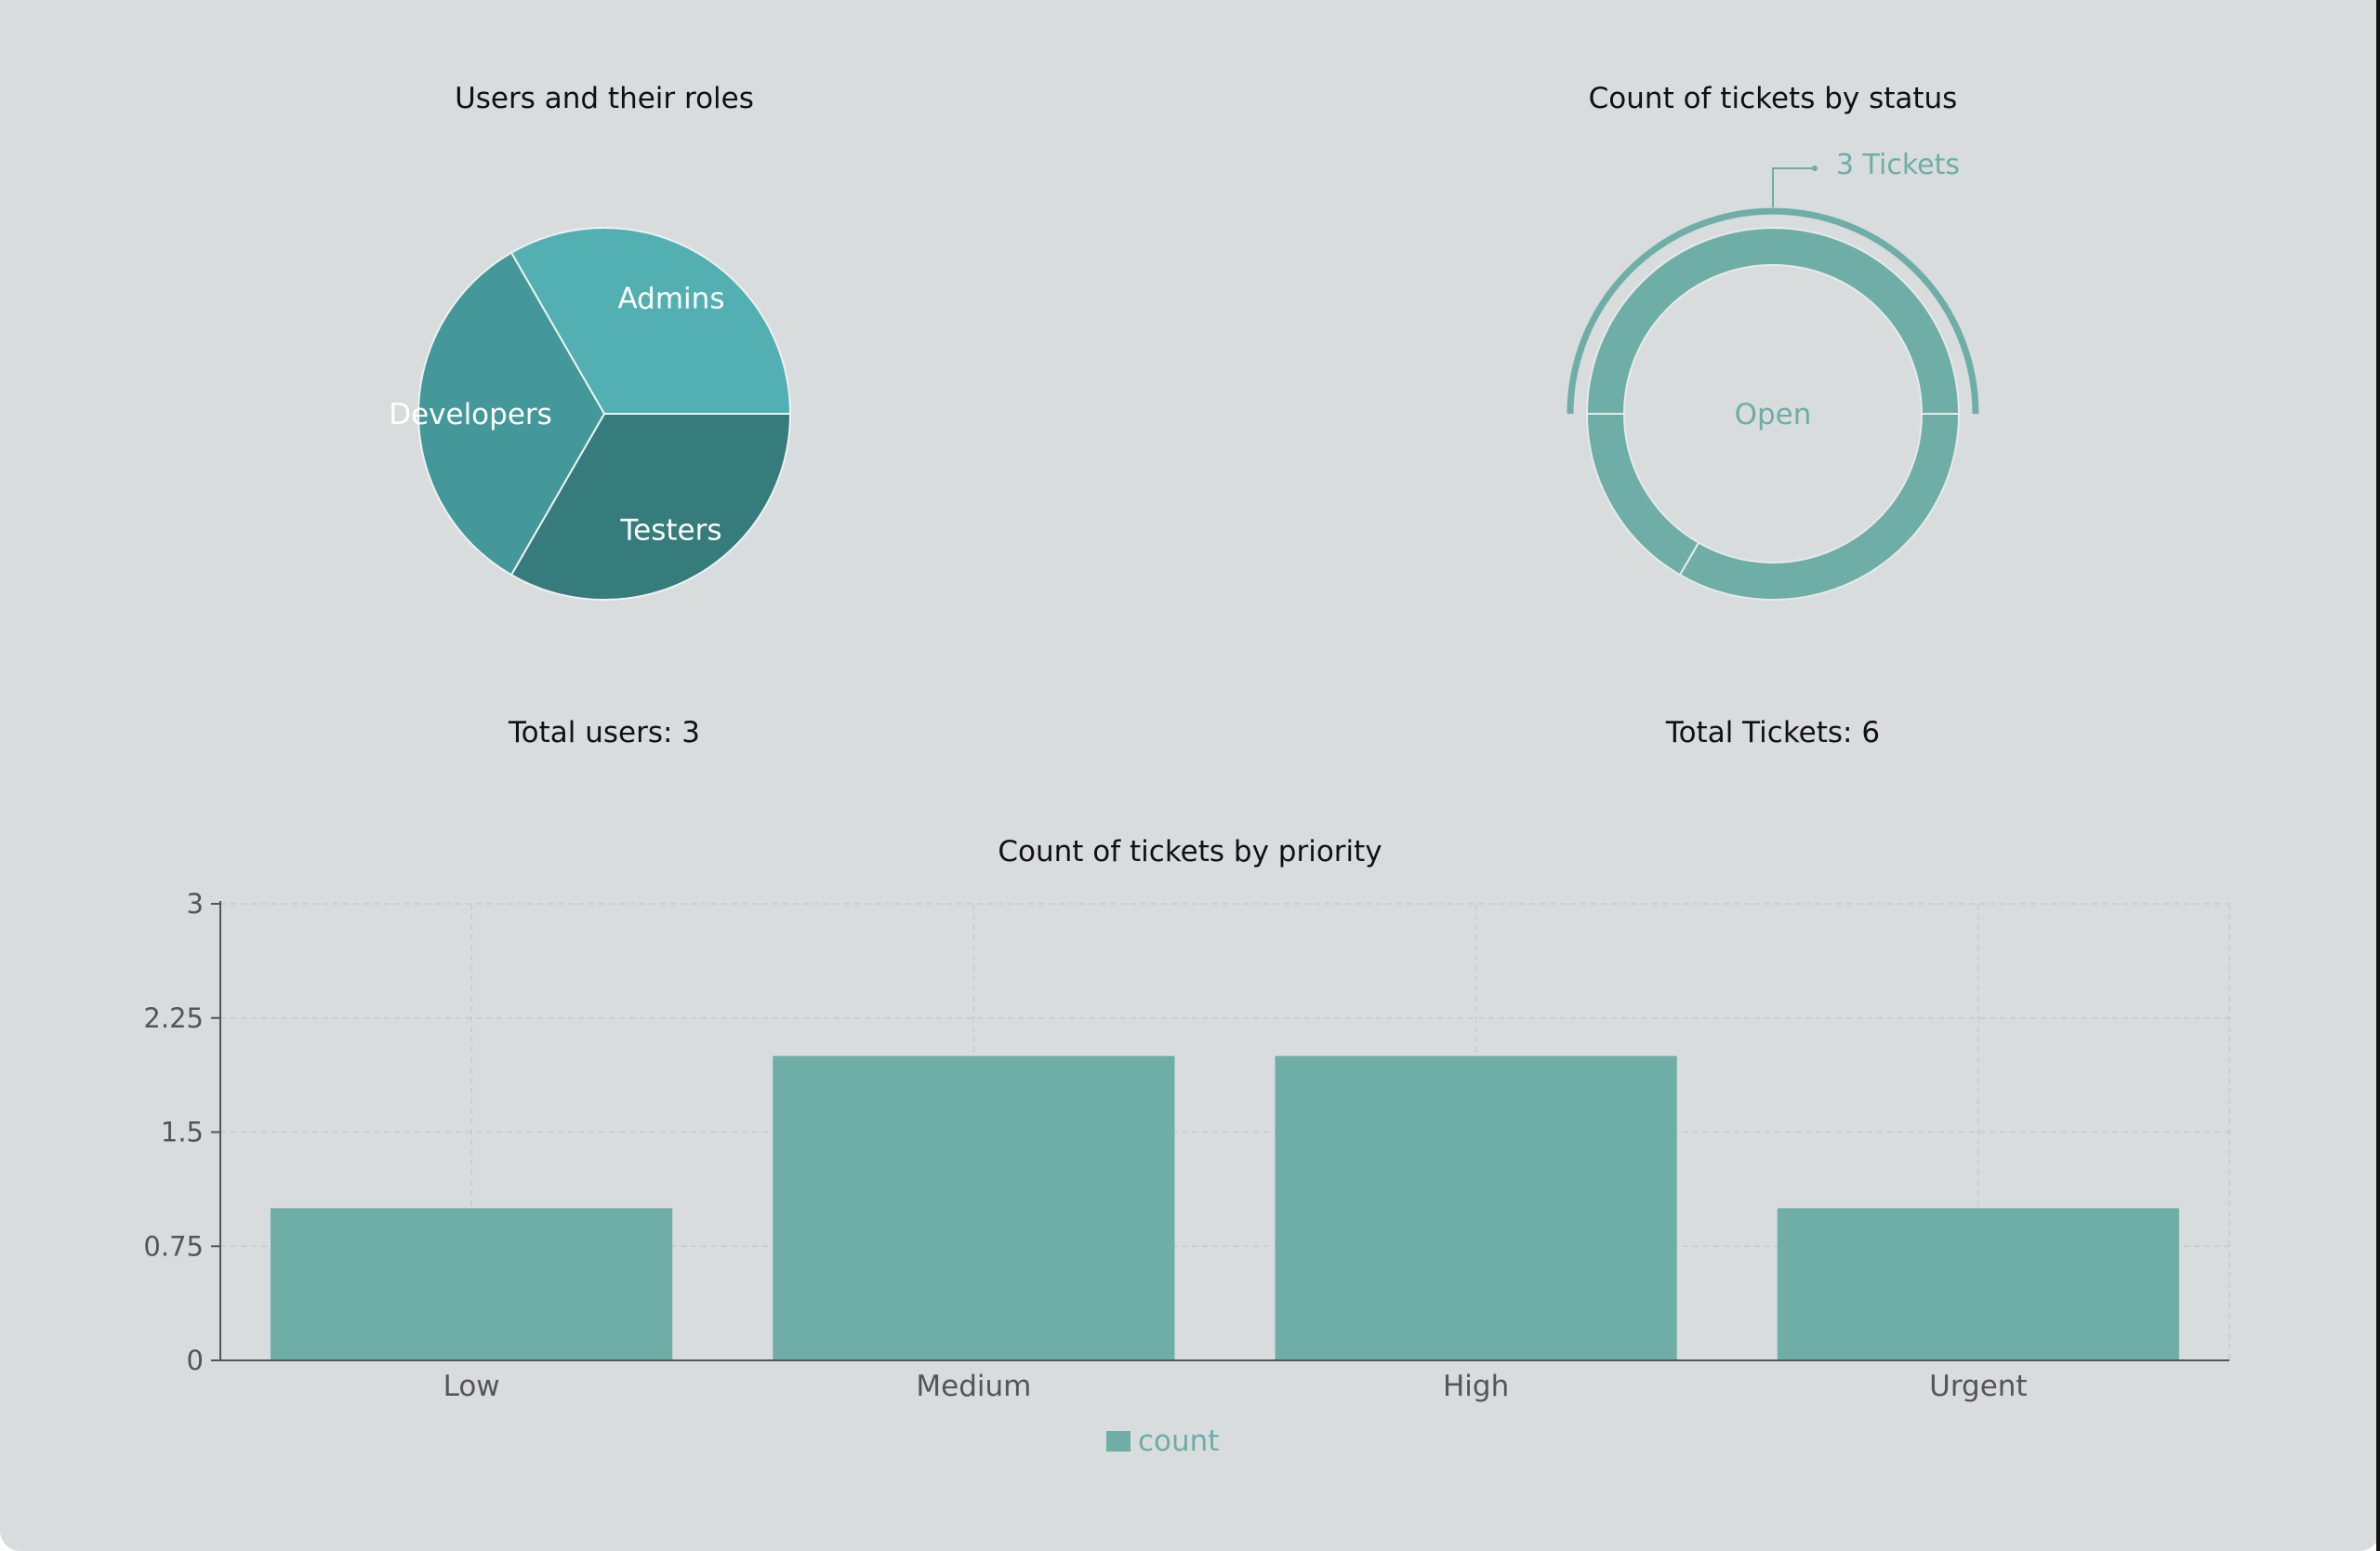  Describe the element at coordinates (1476, 1386) in the screenshot. I see `x-tick-label-high: High` at that location.